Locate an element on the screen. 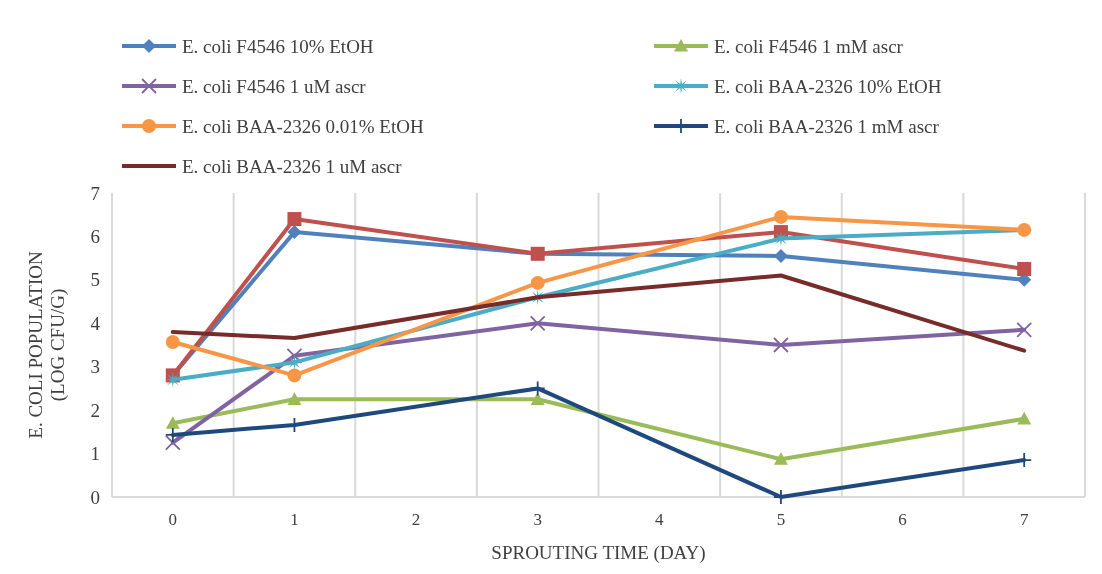  x-tick-label: 6 is located at coordinates (902, 519).